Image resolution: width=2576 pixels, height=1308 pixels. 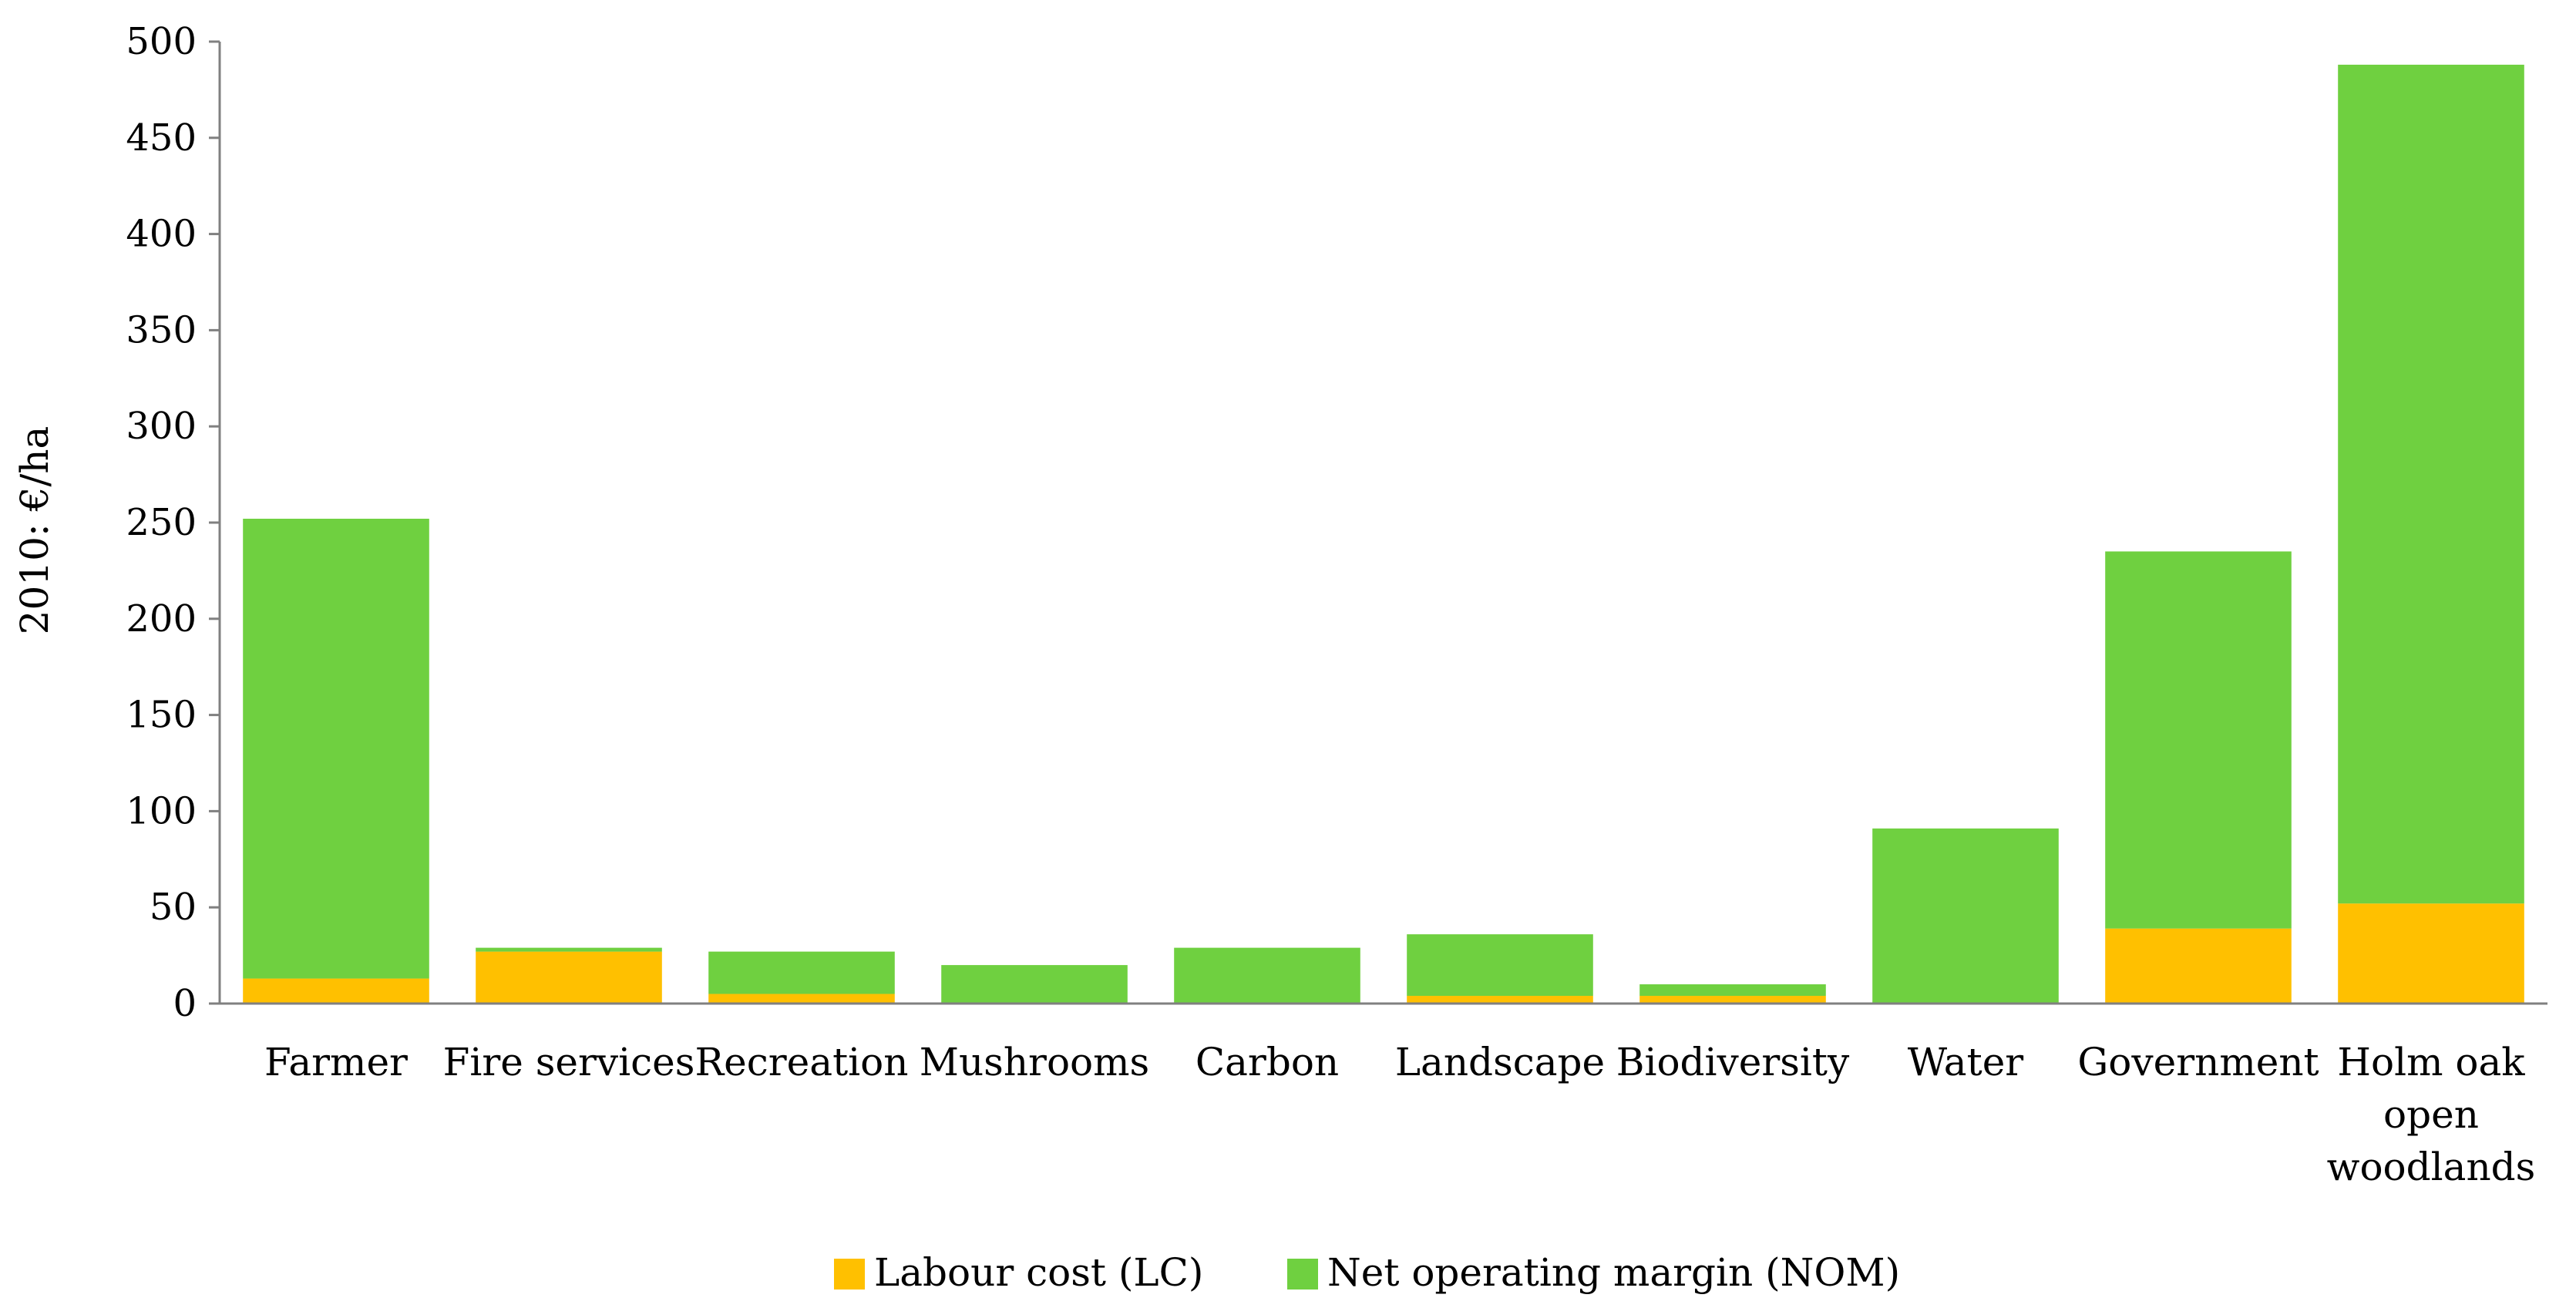 I want to click on y-axis-title: 2010: €/ha, so click(x=34, y=530).